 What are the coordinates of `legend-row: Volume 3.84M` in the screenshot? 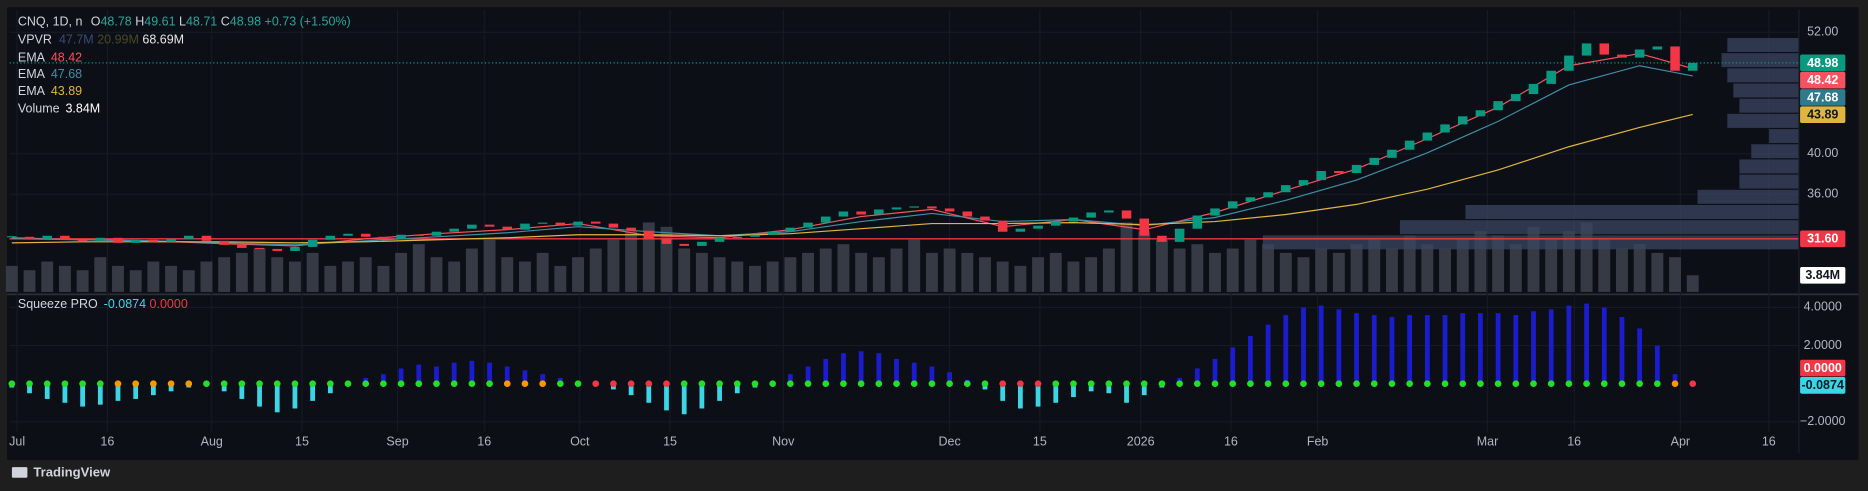 It's located at (59, 109).